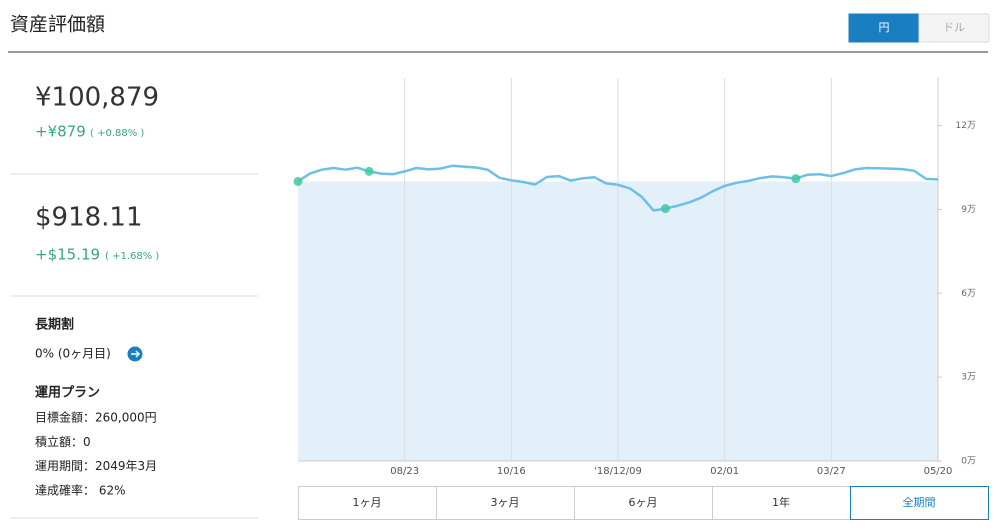 The image size is (996, 531). Describe the element at coordinates (67, 255) in the screenshot. I see `usd-change: +$15.19` at that location.